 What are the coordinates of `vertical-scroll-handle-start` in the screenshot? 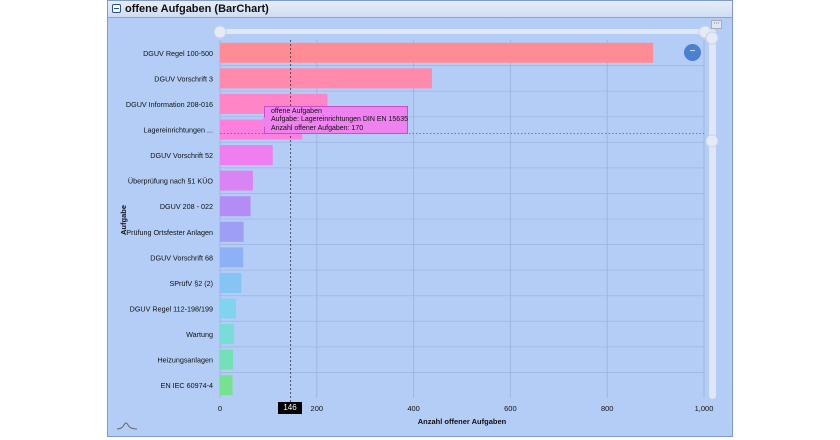 It's located at (712, 38).